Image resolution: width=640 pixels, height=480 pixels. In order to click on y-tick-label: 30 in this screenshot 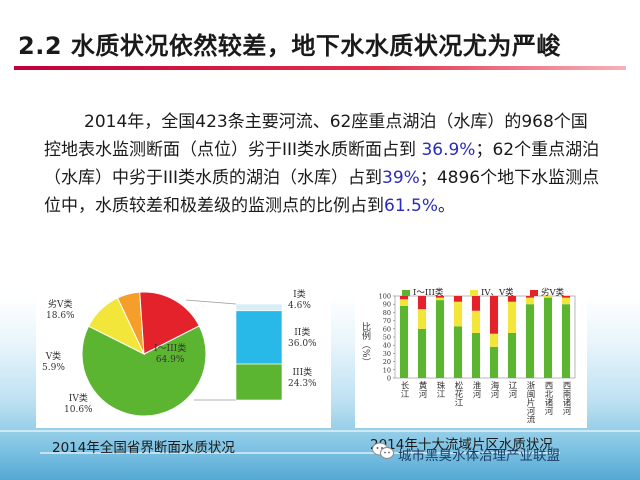, I will do `click(387, 354)`.